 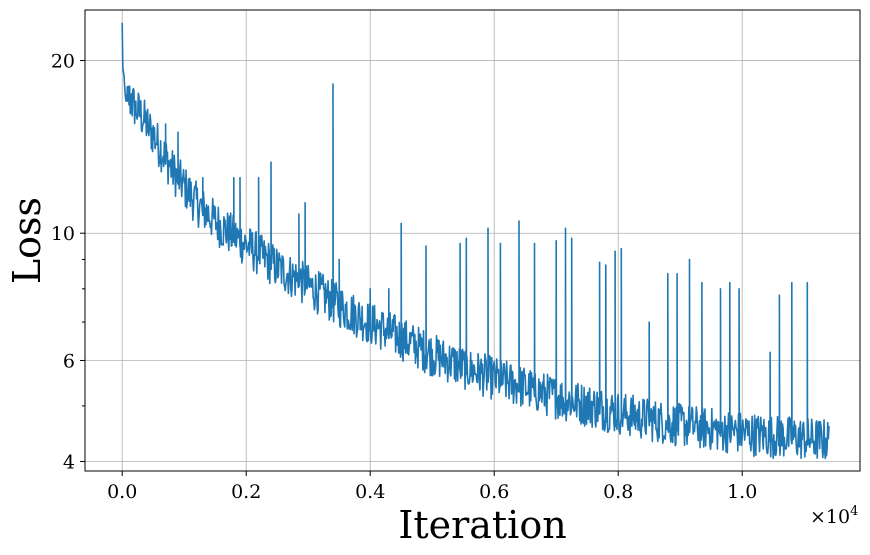 I want to click on x-tick-label: 0.6, so click(x=494, y=492).